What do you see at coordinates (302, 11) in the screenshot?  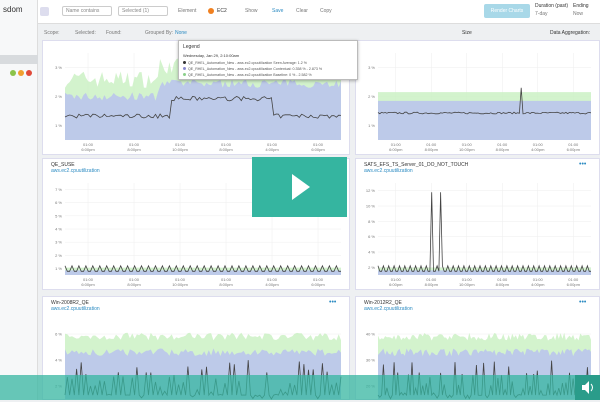 I see `clear-button: Clear` at bounding box center [302, 11].